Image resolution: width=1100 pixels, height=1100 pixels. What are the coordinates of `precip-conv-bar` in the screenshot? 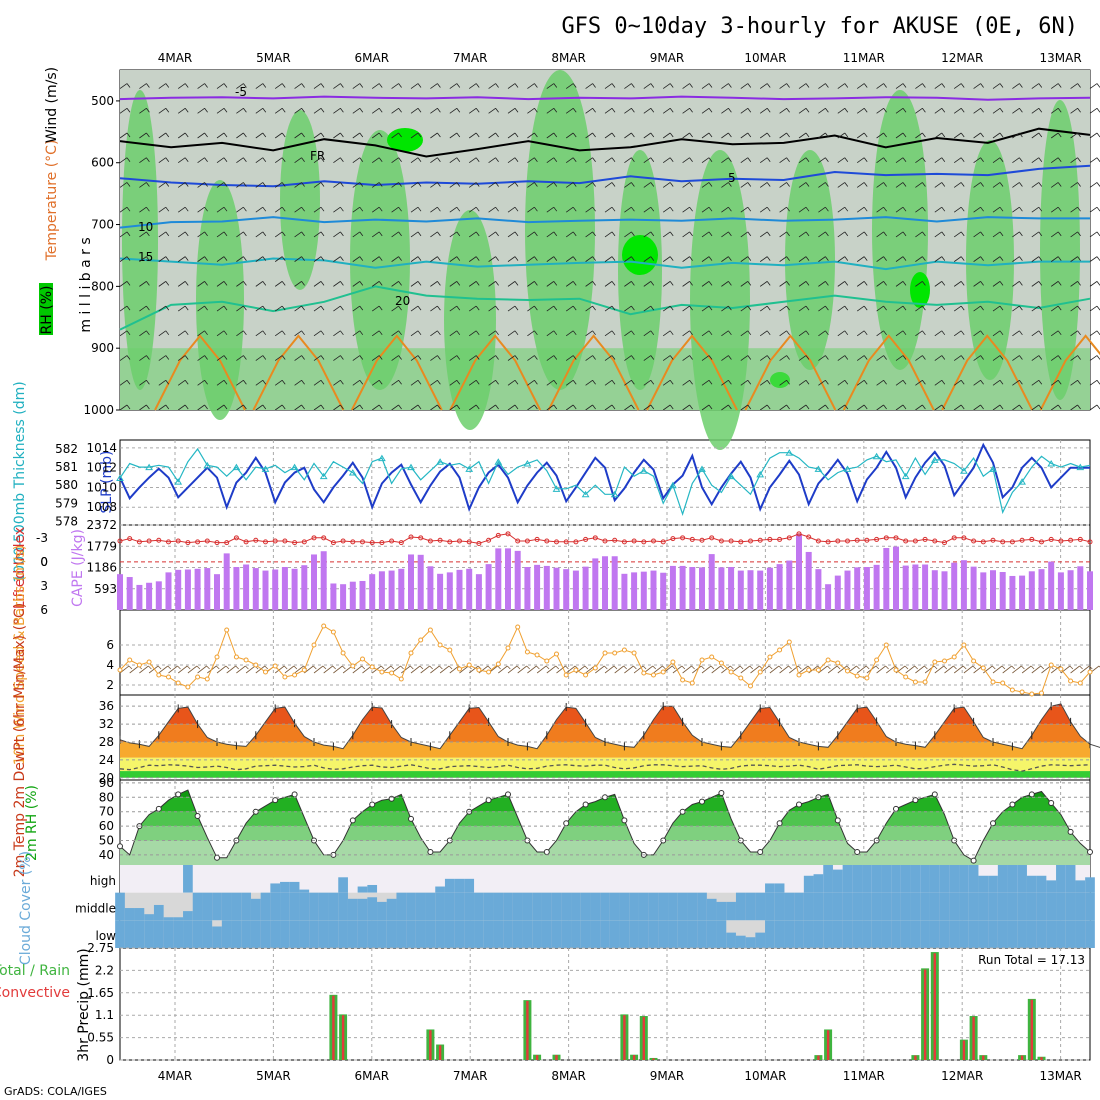 It's located at (430, 1045).